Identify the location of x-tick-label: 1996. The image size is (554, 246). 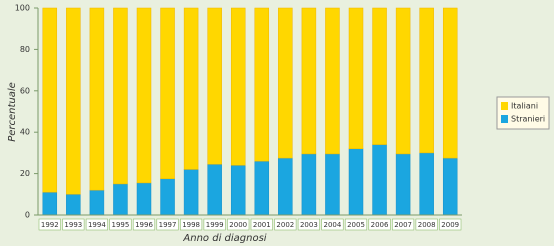
(144, 225).